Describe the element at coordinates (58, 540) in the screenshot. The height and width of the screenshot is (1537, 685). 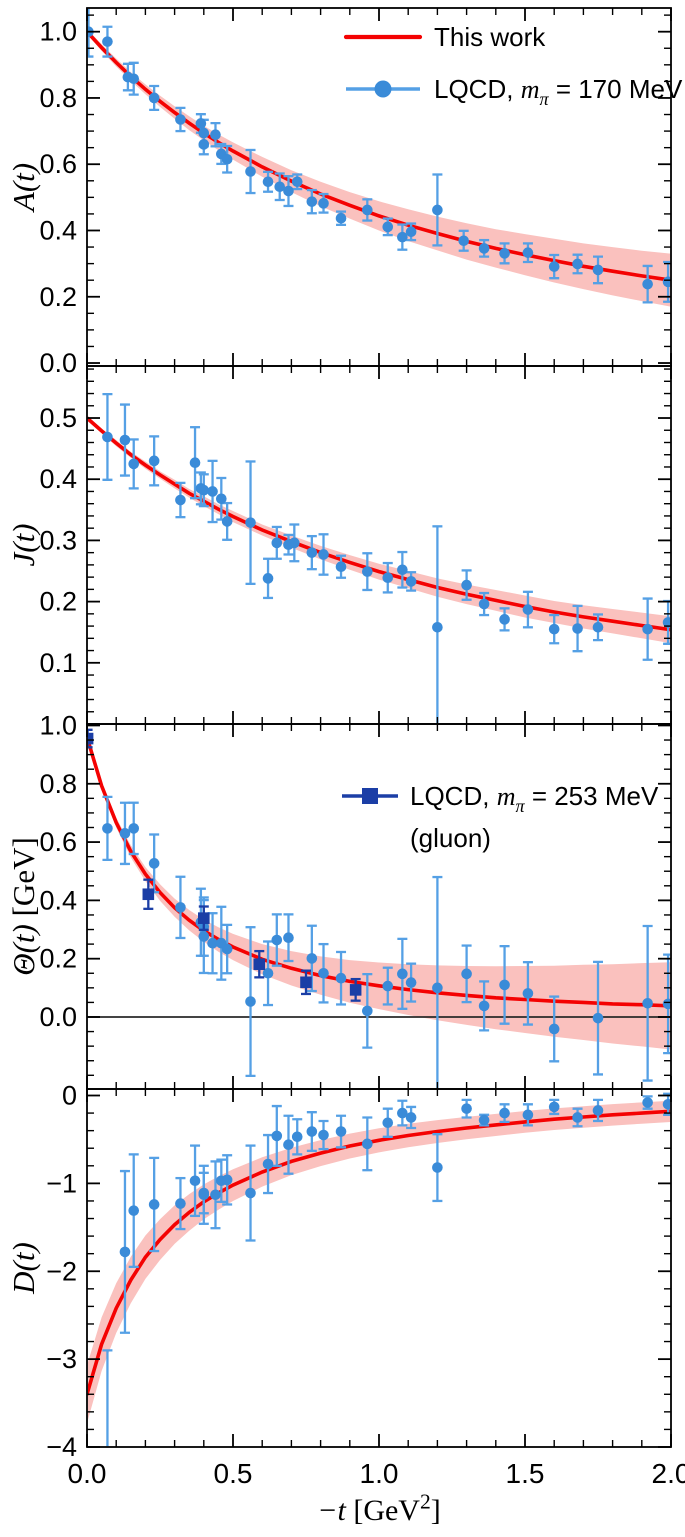
I see `svg-text: 0.3` at that location.